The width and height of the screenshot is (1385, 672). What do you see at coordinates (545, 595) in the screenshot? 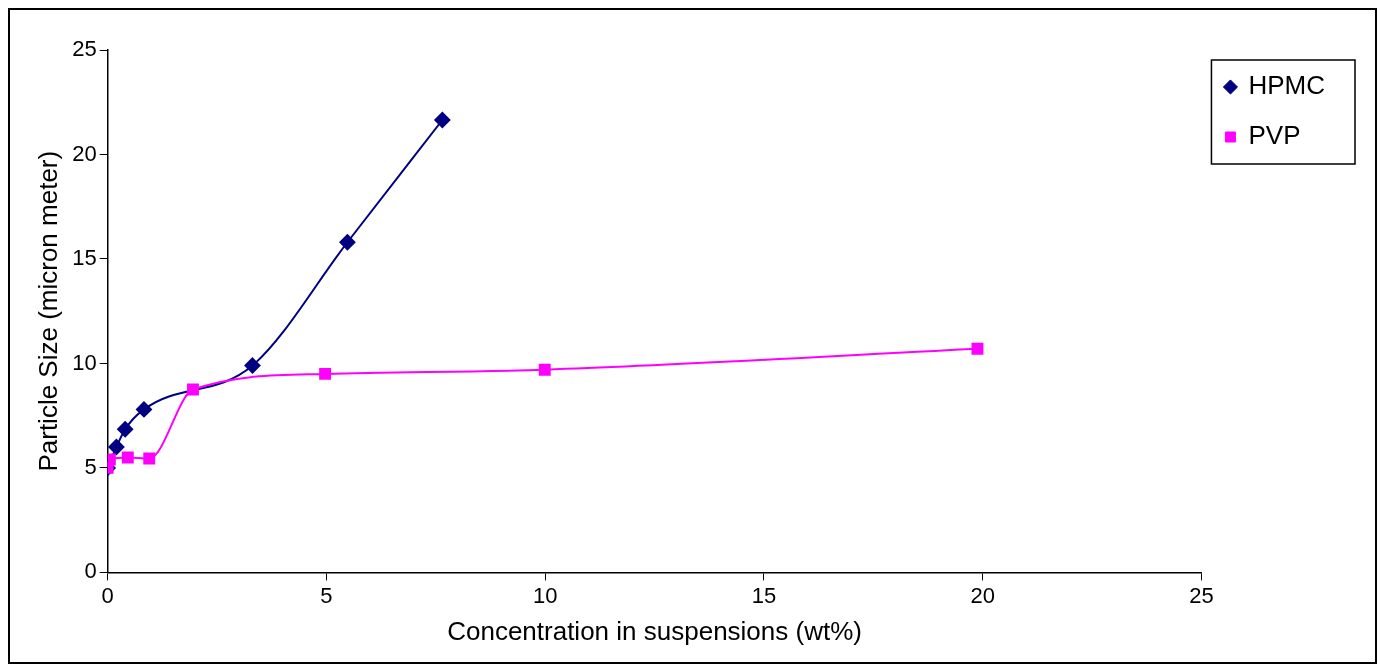
I see `x-tick-label: 10` at bounding box center [545, 595].